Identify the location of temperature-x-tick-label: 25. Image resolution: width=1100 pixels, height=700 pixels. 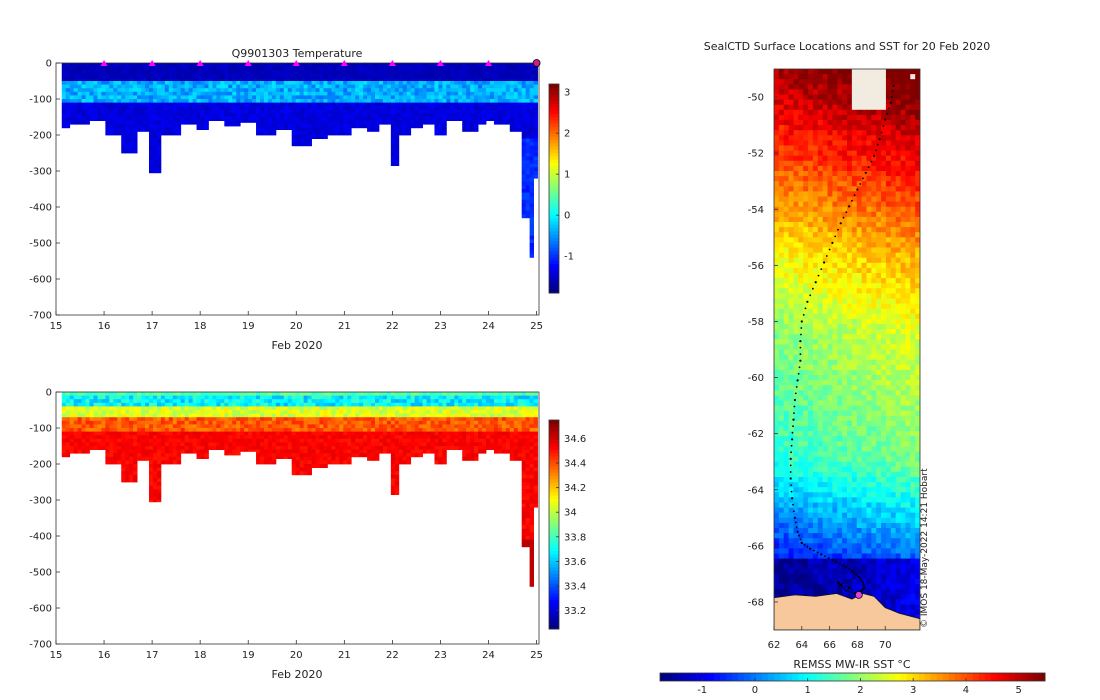
(536, 326).